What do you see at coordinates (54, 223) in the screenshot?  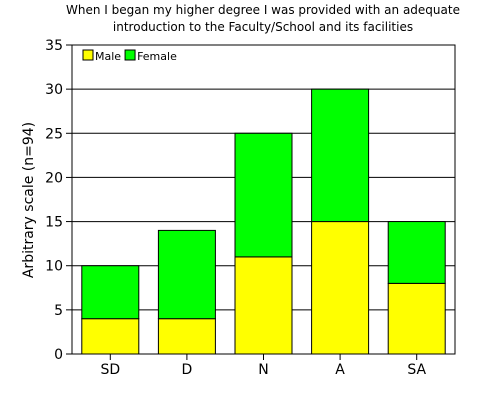 I see `y-tick-label: 15` at bounding box center [54, 223].